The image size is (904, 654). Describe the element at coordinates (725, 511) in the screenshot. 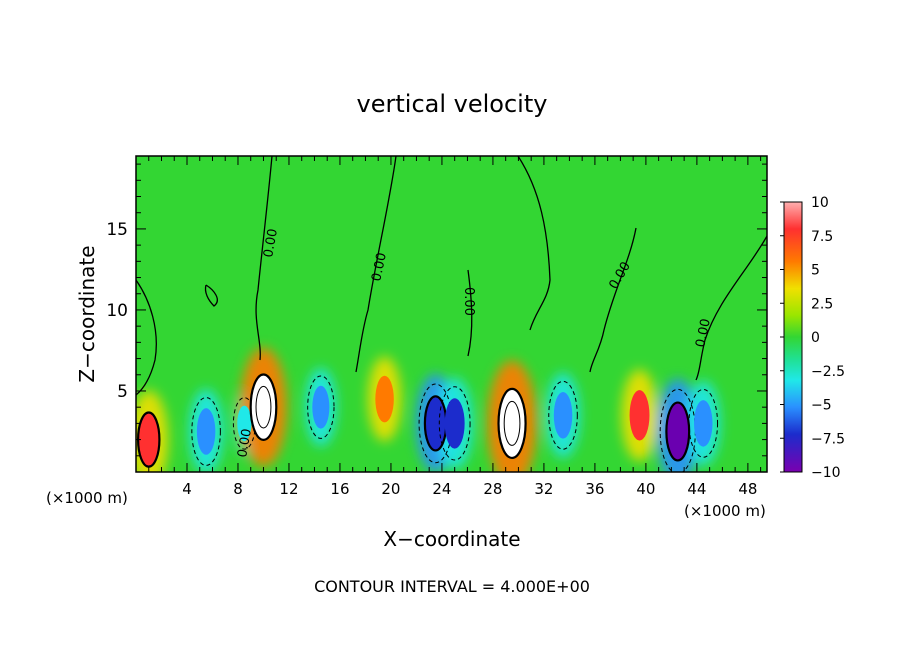

I see `x-unit-right: (×1000 m)` at that location.